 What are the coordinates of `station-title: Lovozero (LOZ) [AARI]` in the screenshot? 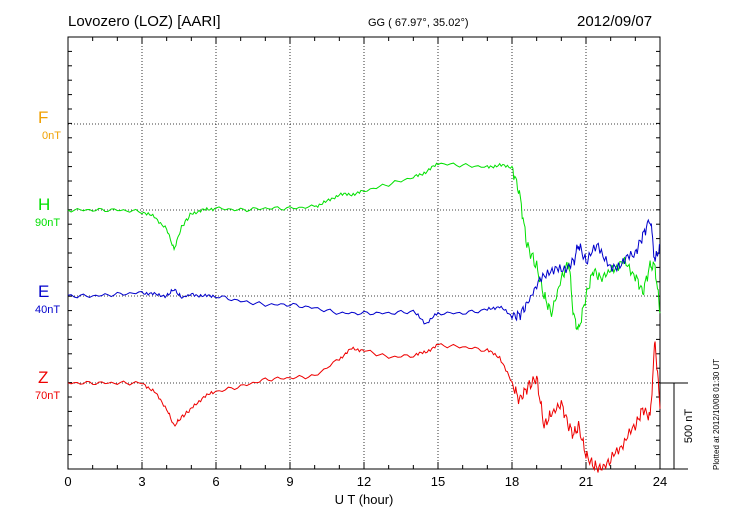 It's located at (144, 21).